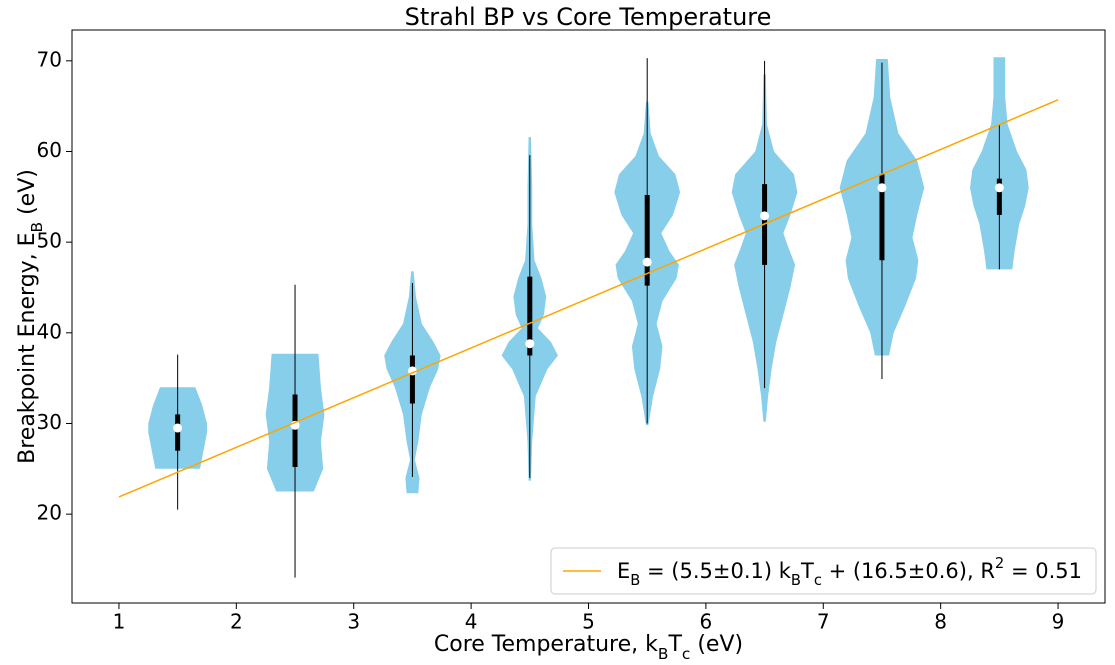 The height and width of the screenshot is (665, 1115). What do you see at coordinates (588, 17) in the screenshot?
I see `chart-title: Strahl BP vs Core Temperature` at bounding box center [588, 17].